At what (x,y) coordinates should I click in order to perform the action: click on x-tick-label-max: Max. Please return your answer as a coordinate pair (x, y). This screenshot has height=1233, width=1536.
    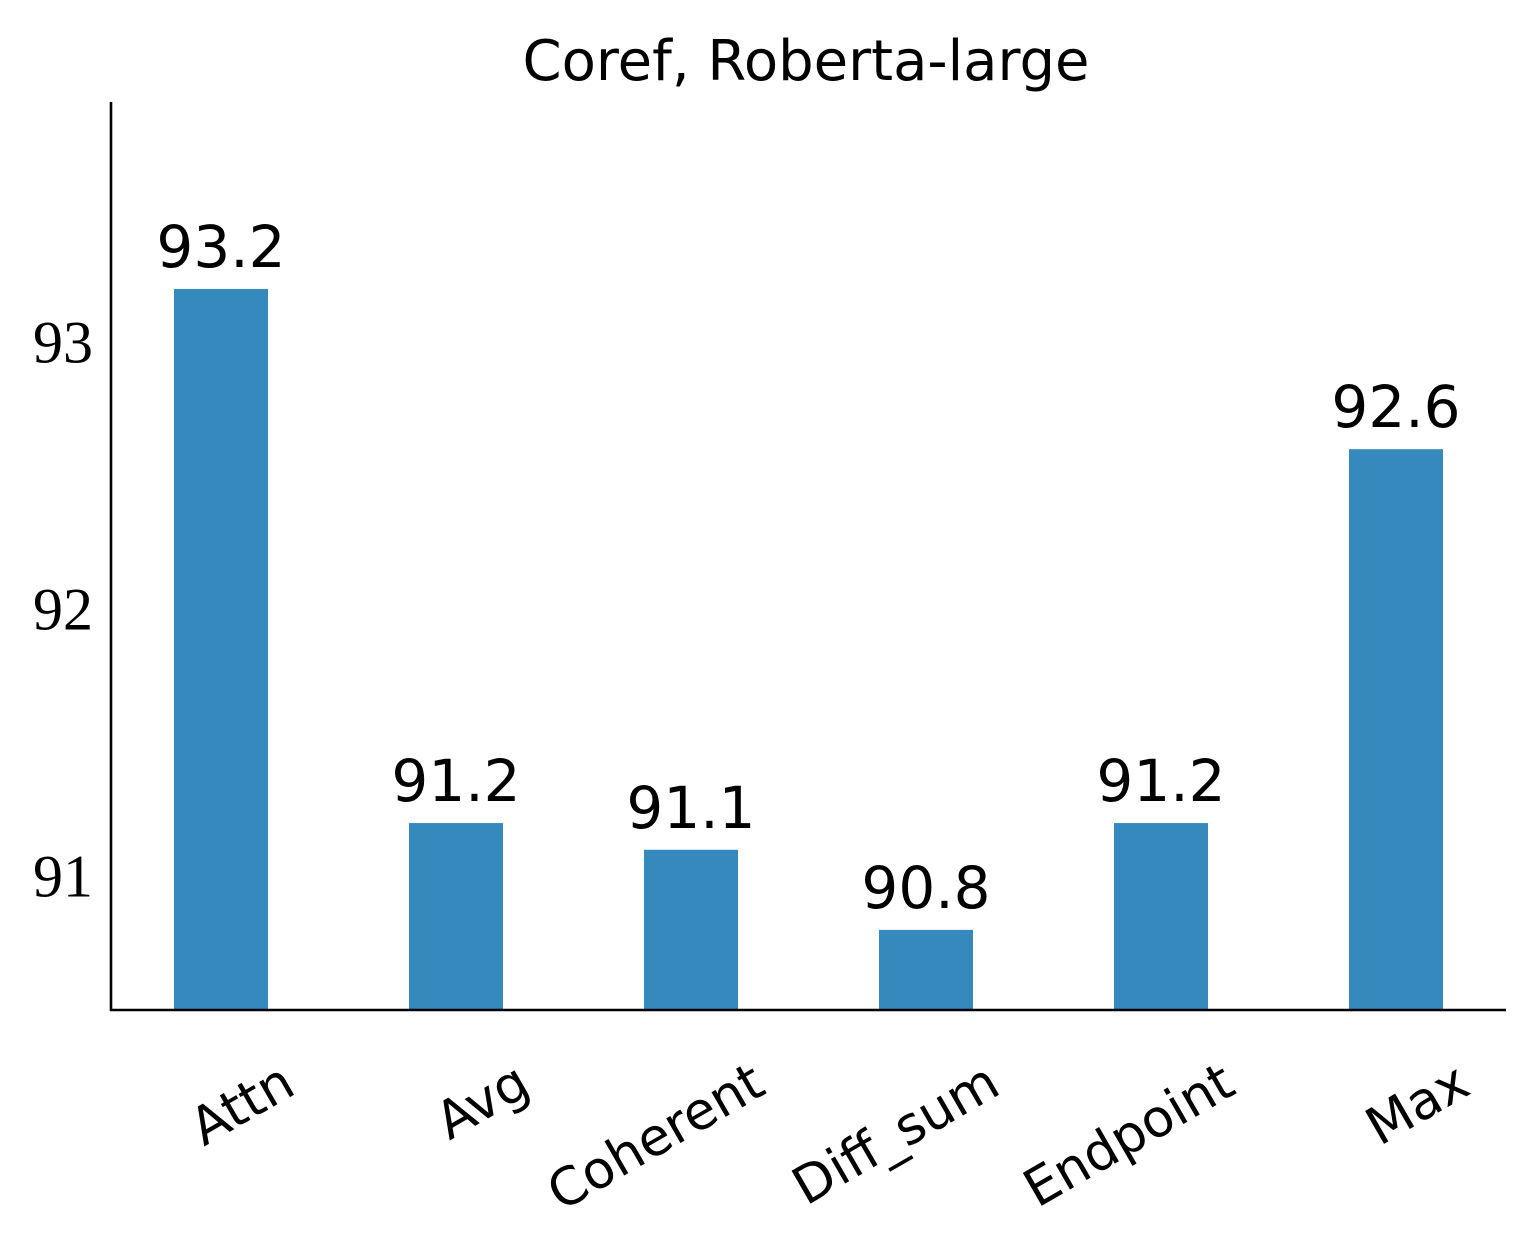
    Looking at the image, I should click on (1417, 1105).